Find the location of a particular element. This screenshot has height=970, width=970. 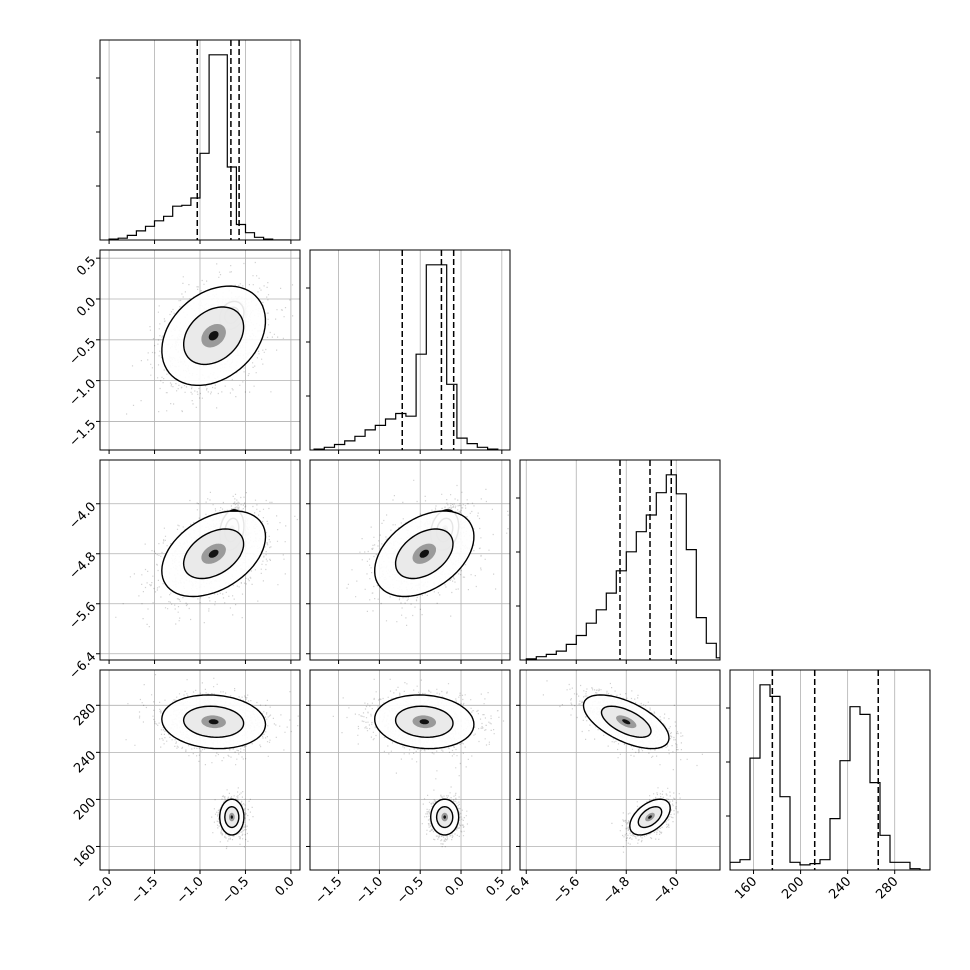

scatter-panel-1-0: −1.5−1.0−0.50.00.5 is located at coordinates (183, 351).